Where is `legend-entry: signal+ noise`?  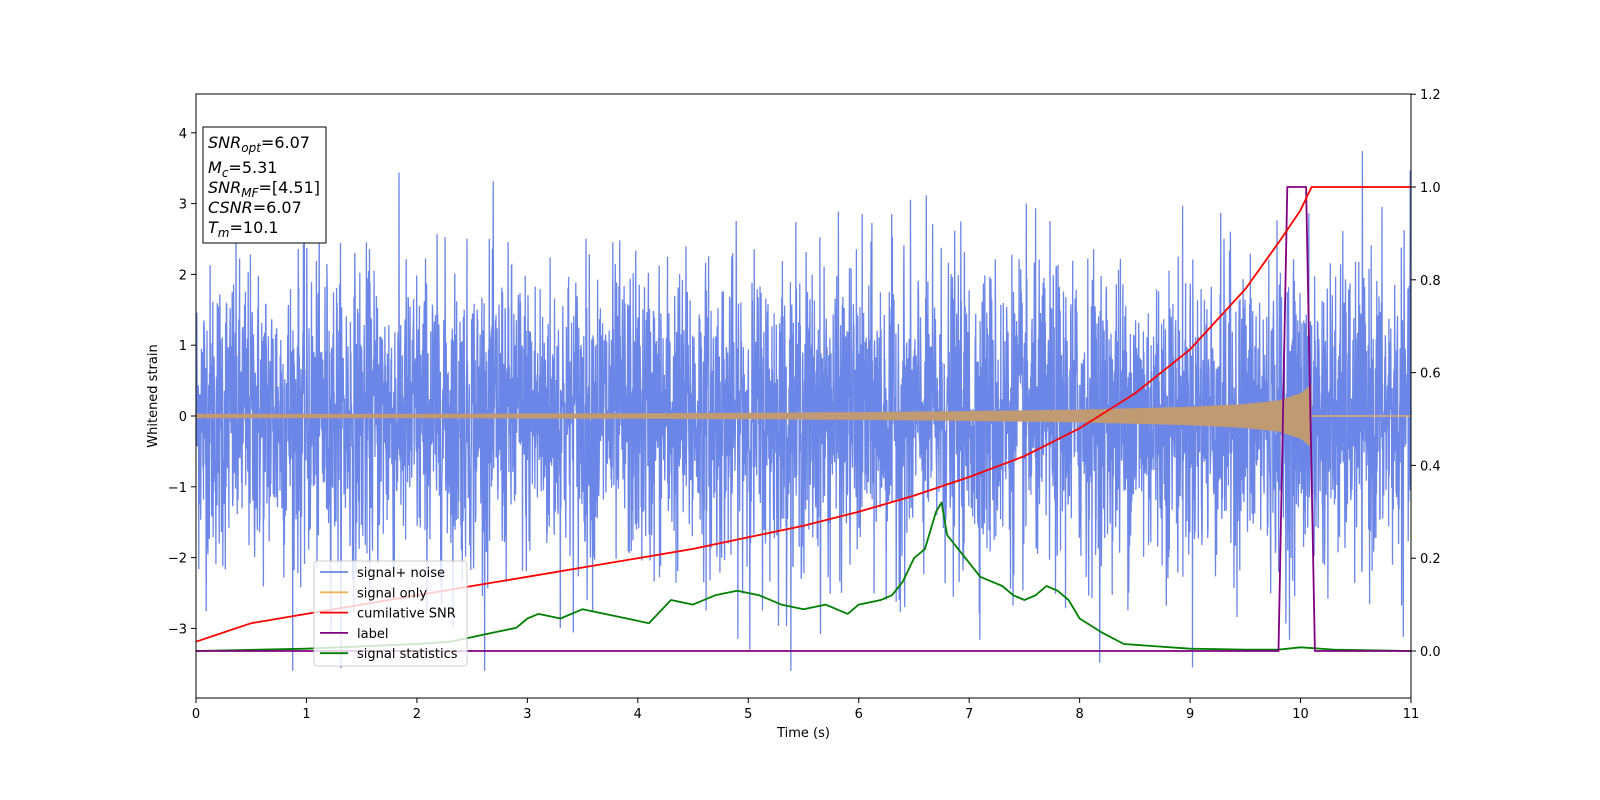
legend-entry: signal+ noise is located at coordinates (401, 573).